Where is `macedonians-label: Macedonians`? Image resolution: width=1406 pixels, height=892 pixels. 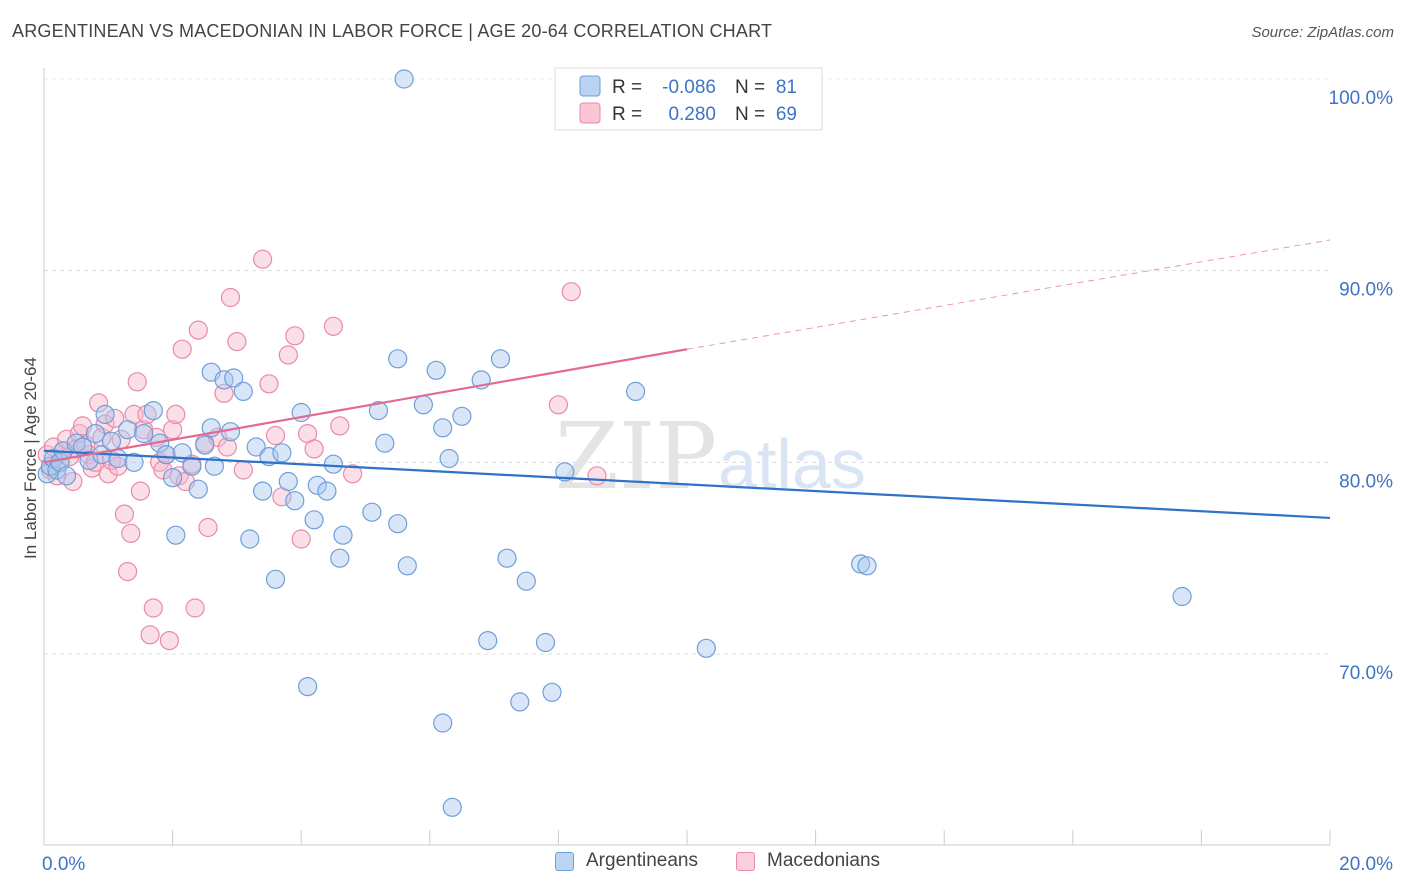
macedonians-label: Macedonians is located at coordinates (824, 860).